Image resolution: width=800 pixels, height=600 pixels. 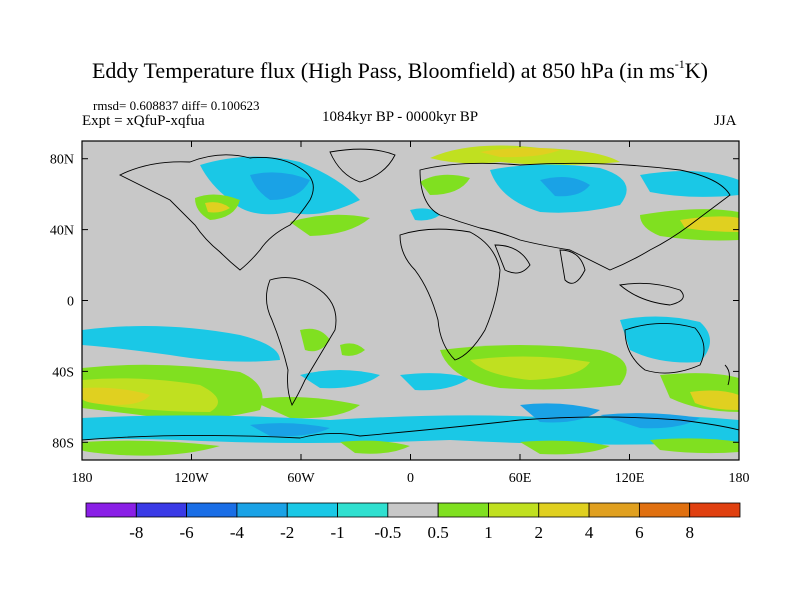 I want to click on legend-label: 6, so click(x=639, y=532).